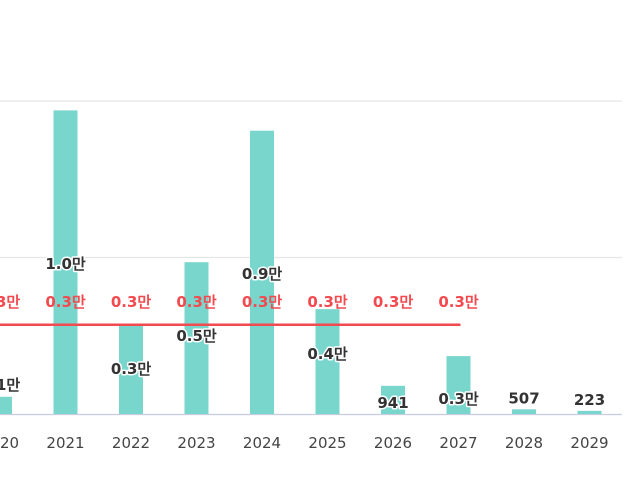  I want to click on bar-2020, so click(6, 405).